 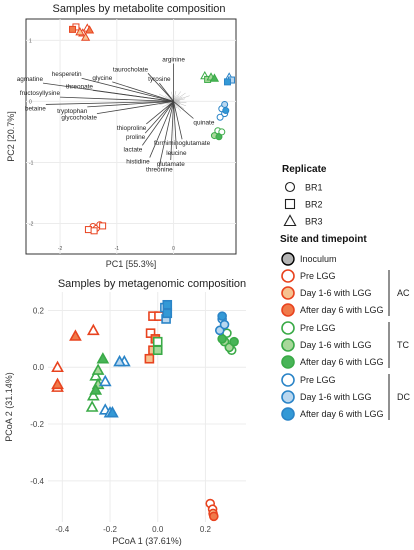 What do you see at coordinates (342, 310) in the screenshot?
I see `legend-label-ac-2: After day 6 with LGG` at bounding box center [342, 310].